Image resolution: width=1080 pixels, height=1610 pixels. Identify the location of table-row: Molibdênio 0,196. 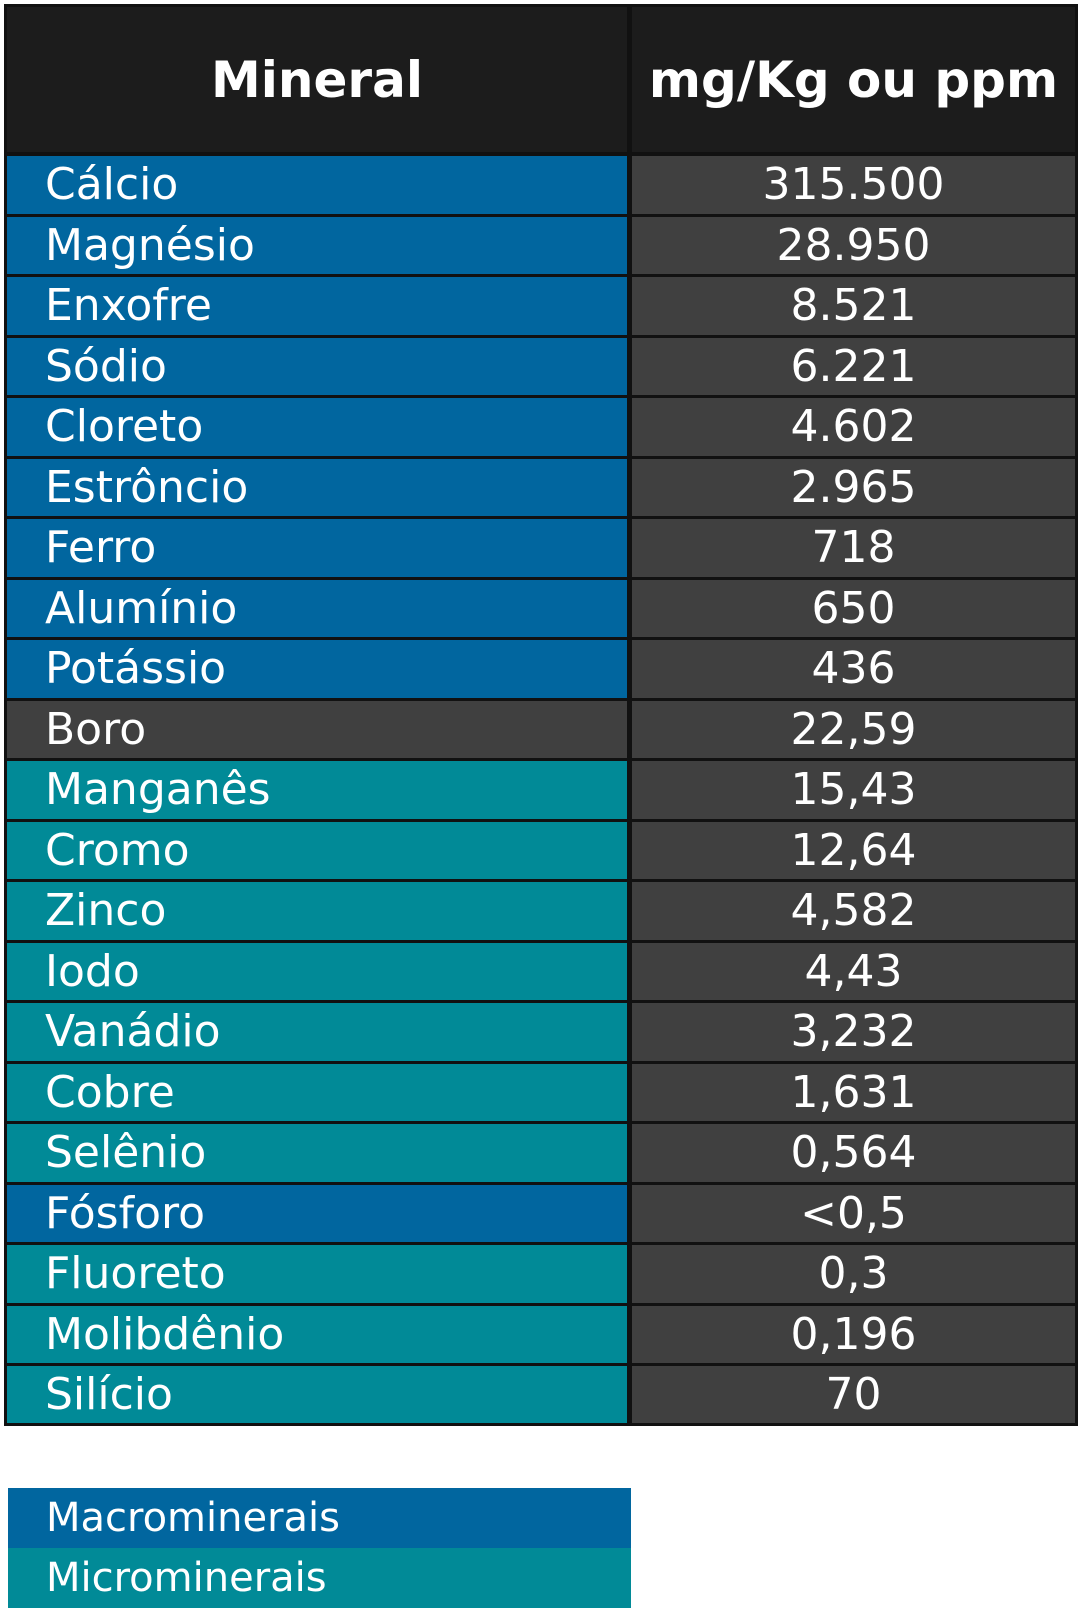
(541, 1335).